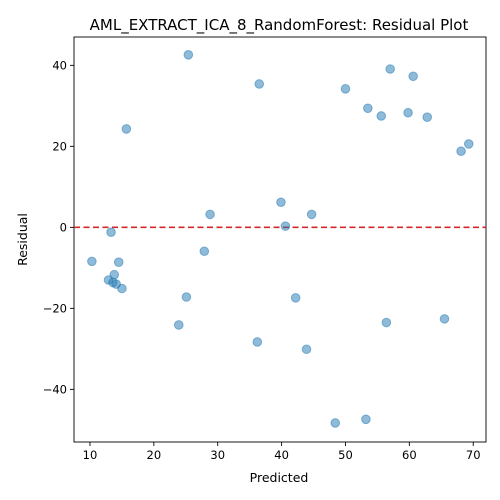 This screenshot has height=500, width=500. I want to click on x-tick-label: 50, so click(345, 455).